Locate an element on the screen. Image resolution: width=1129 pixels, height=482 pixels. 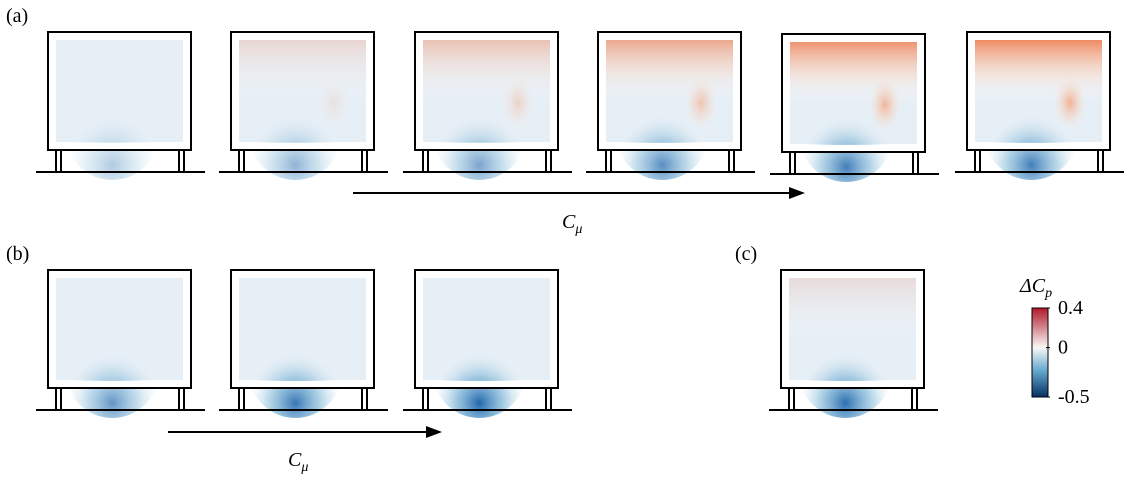
colorbar is located at coordinates (1040, 352).